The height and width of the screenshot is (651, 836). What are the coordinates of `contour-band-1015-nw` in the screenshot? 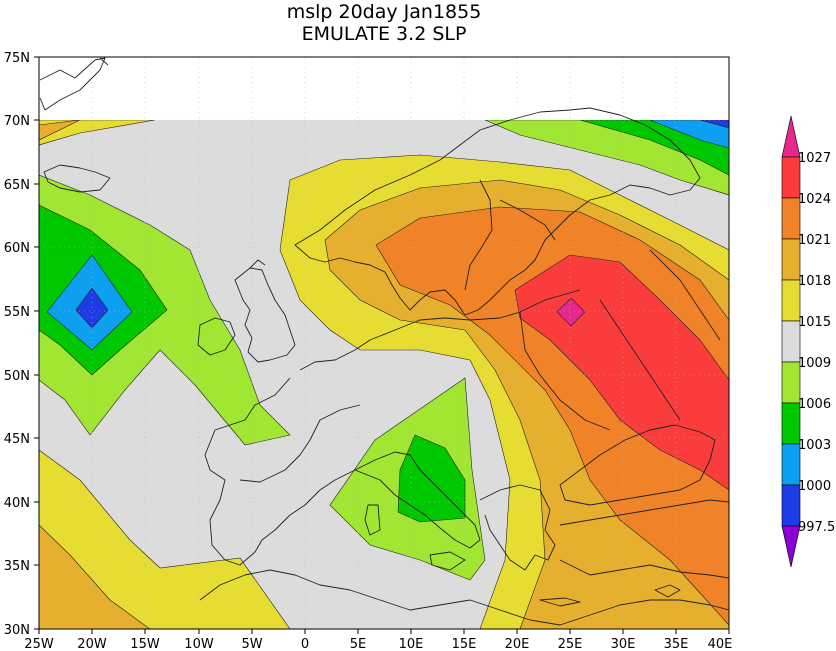 It's located at (97, 133).